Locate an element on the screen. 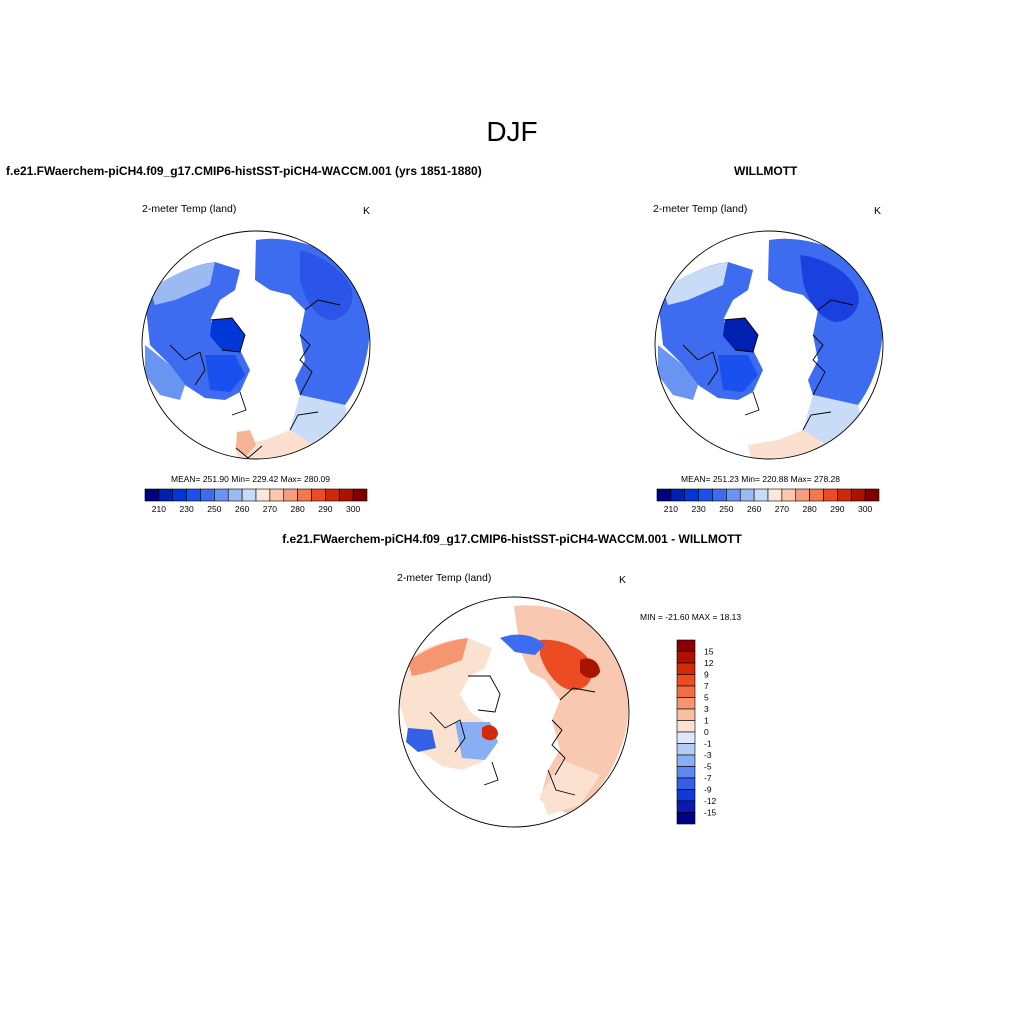 This screenshot has width=1024, height=1024. panel1-units-label: K is located at coordinates (367, 211).